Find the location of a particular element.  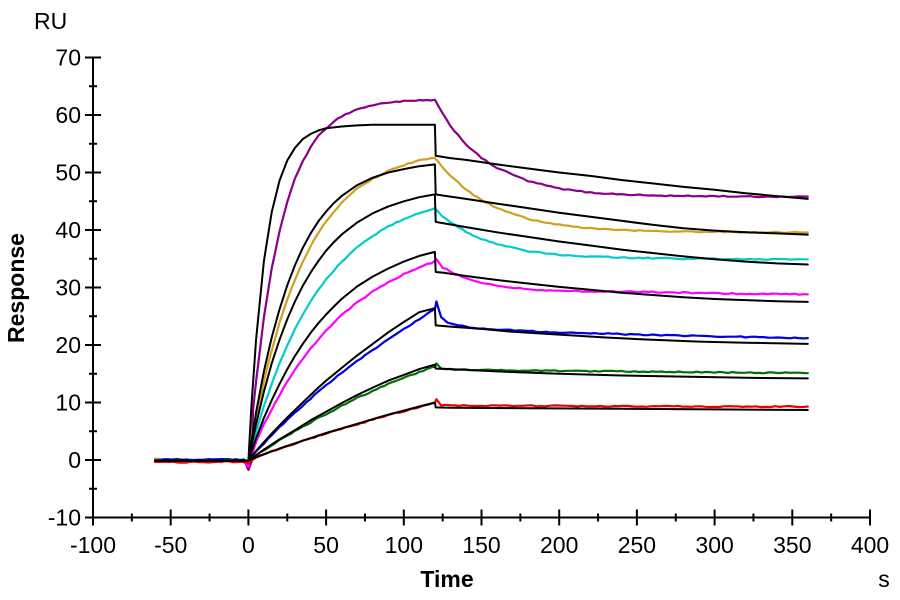

series-fit-7-curve is located at coordinates (481, 431).